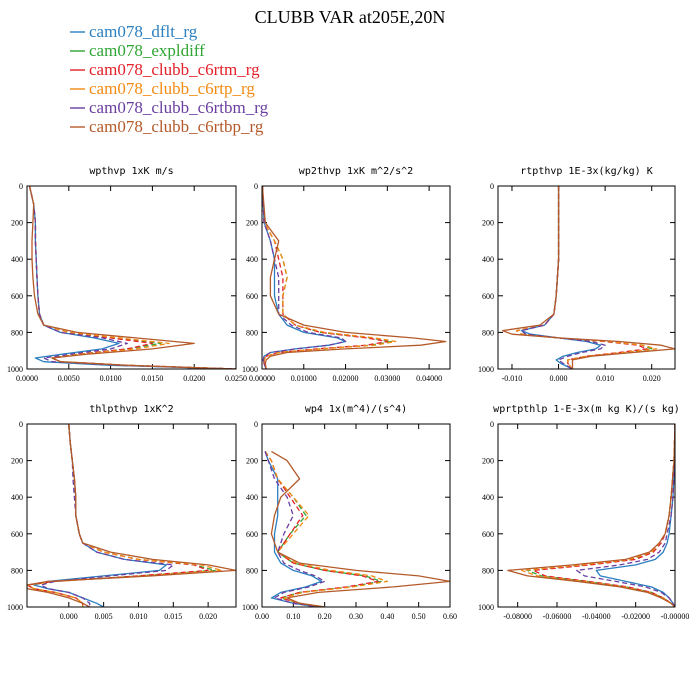 The width and height of the screenshot is (700, 700). I want to click on x-tick-label: 0.10, so click(293, 616).